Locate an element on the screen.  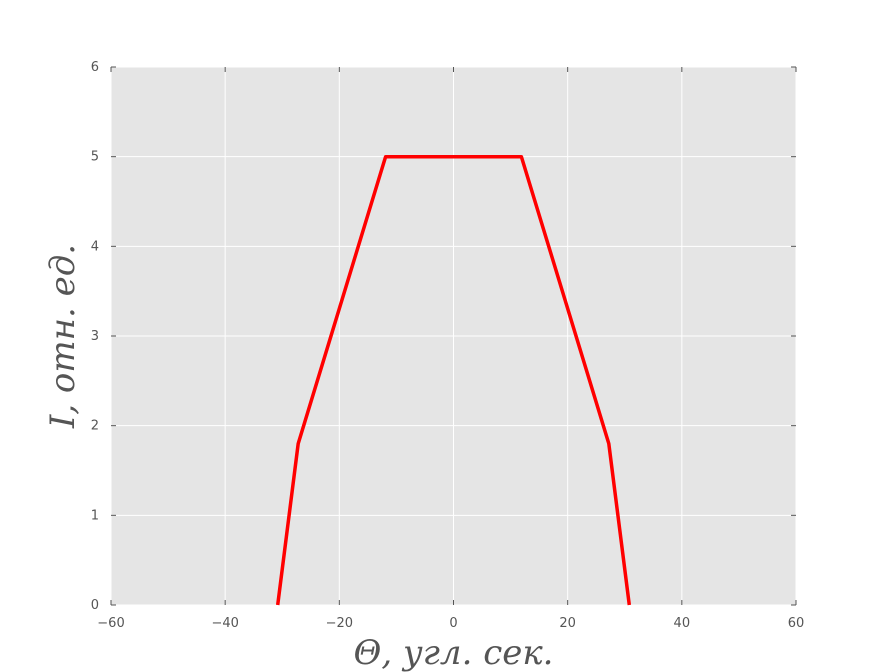
y-tick-label: 1 is located at coordinates (95, 515).